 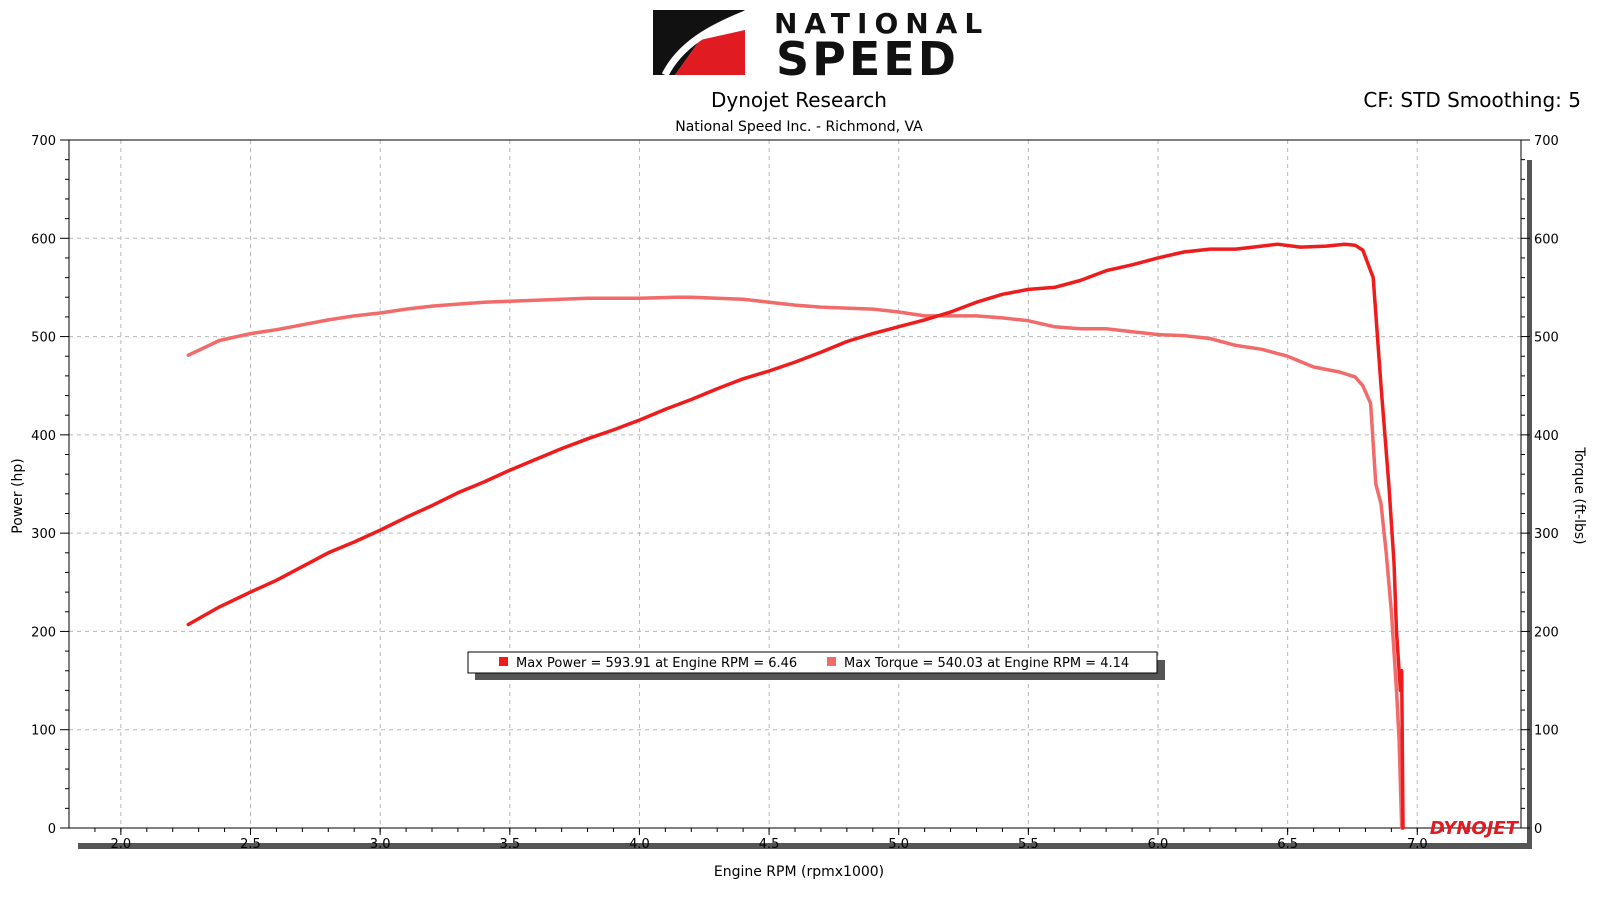 What do you see at coordinates (881, 23) in the screenshot?
I see `logo-text-national: NATIONAL` at bounding box center [881, 23].